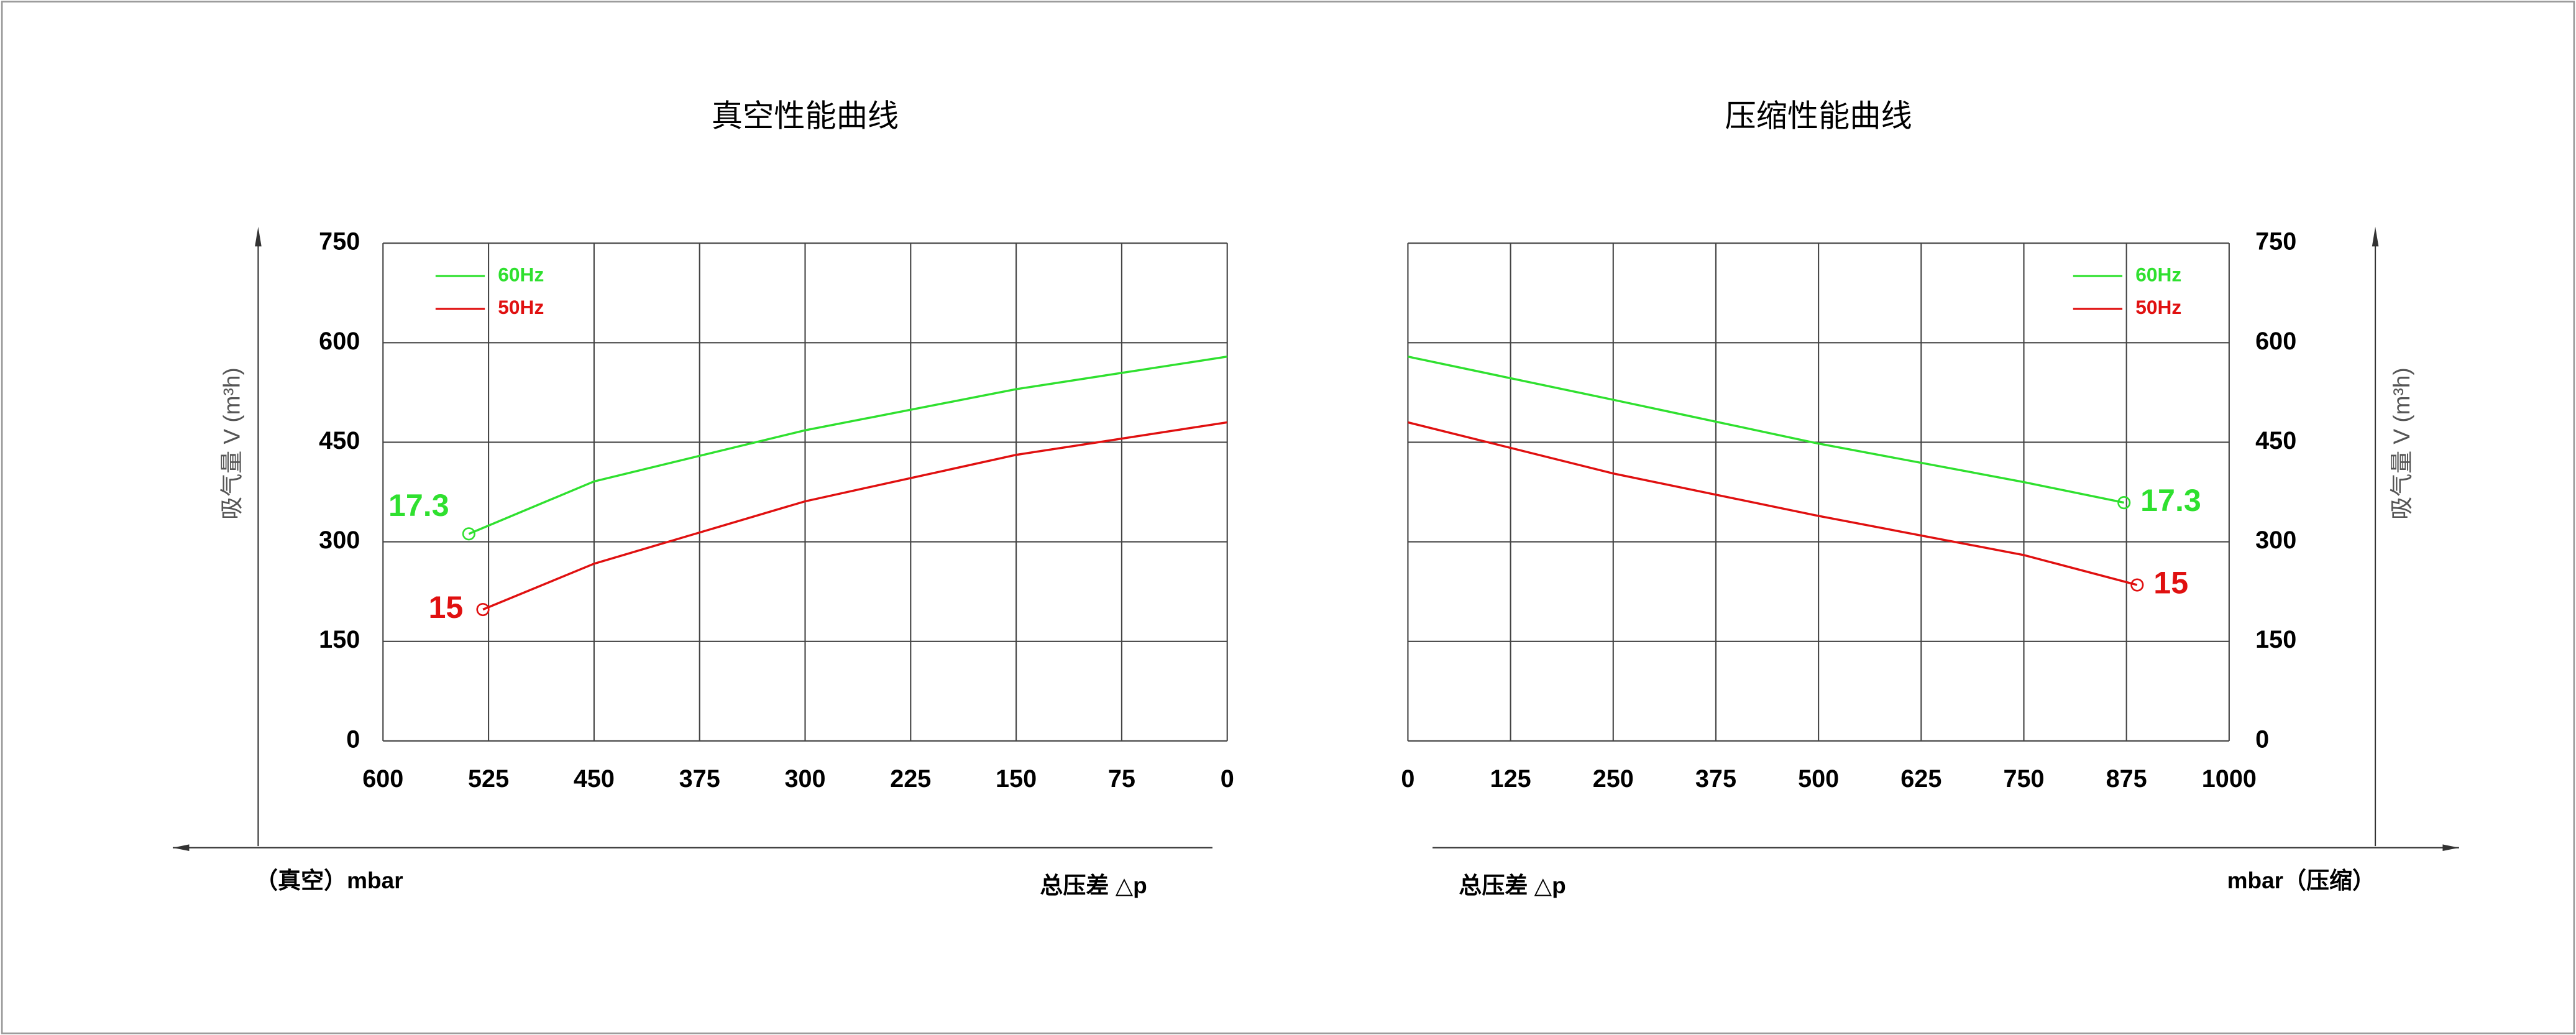 Image resolution: width=2576 pixels, height=1035 pixels. What do you see at coordinates (1613, 779) in the screenshot?
I see `x-tick-label: 250` at bounding box center [1613, 779].